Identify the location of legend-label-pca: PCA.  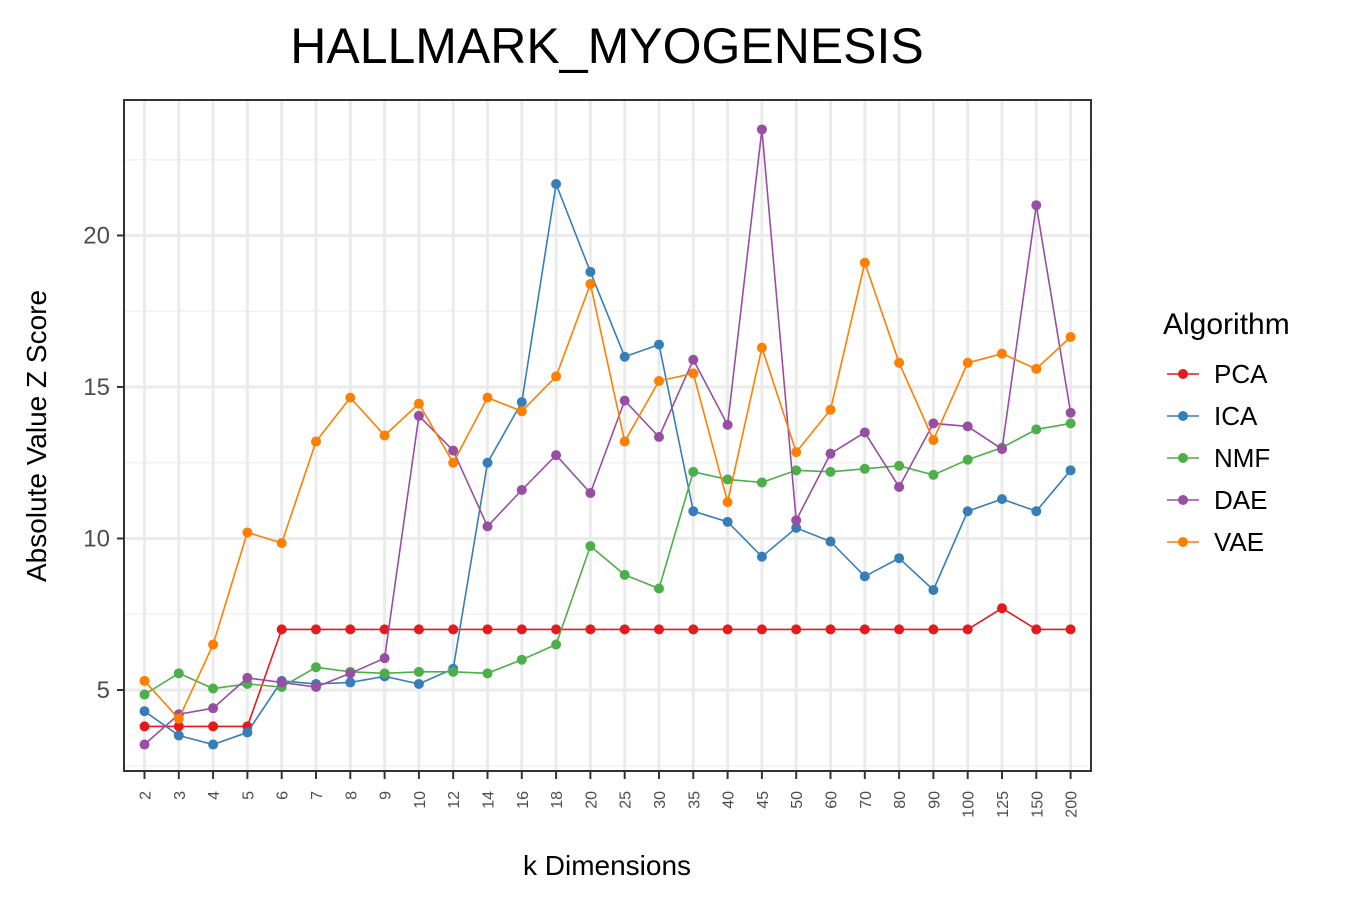
(1241, 374).